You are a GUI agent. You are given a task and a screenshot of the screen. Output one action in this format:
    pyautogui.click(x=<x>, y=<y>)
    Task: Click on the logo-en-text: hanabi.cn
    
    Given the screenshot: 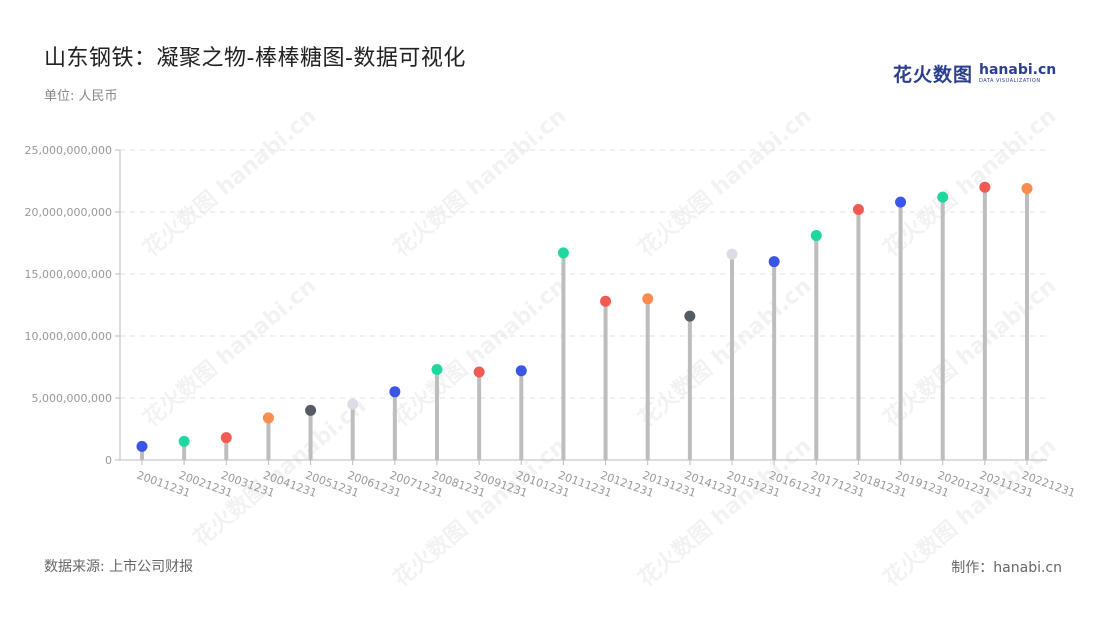 What is the action you would take?
    pyautogui.click(x=1018, y=70)
    